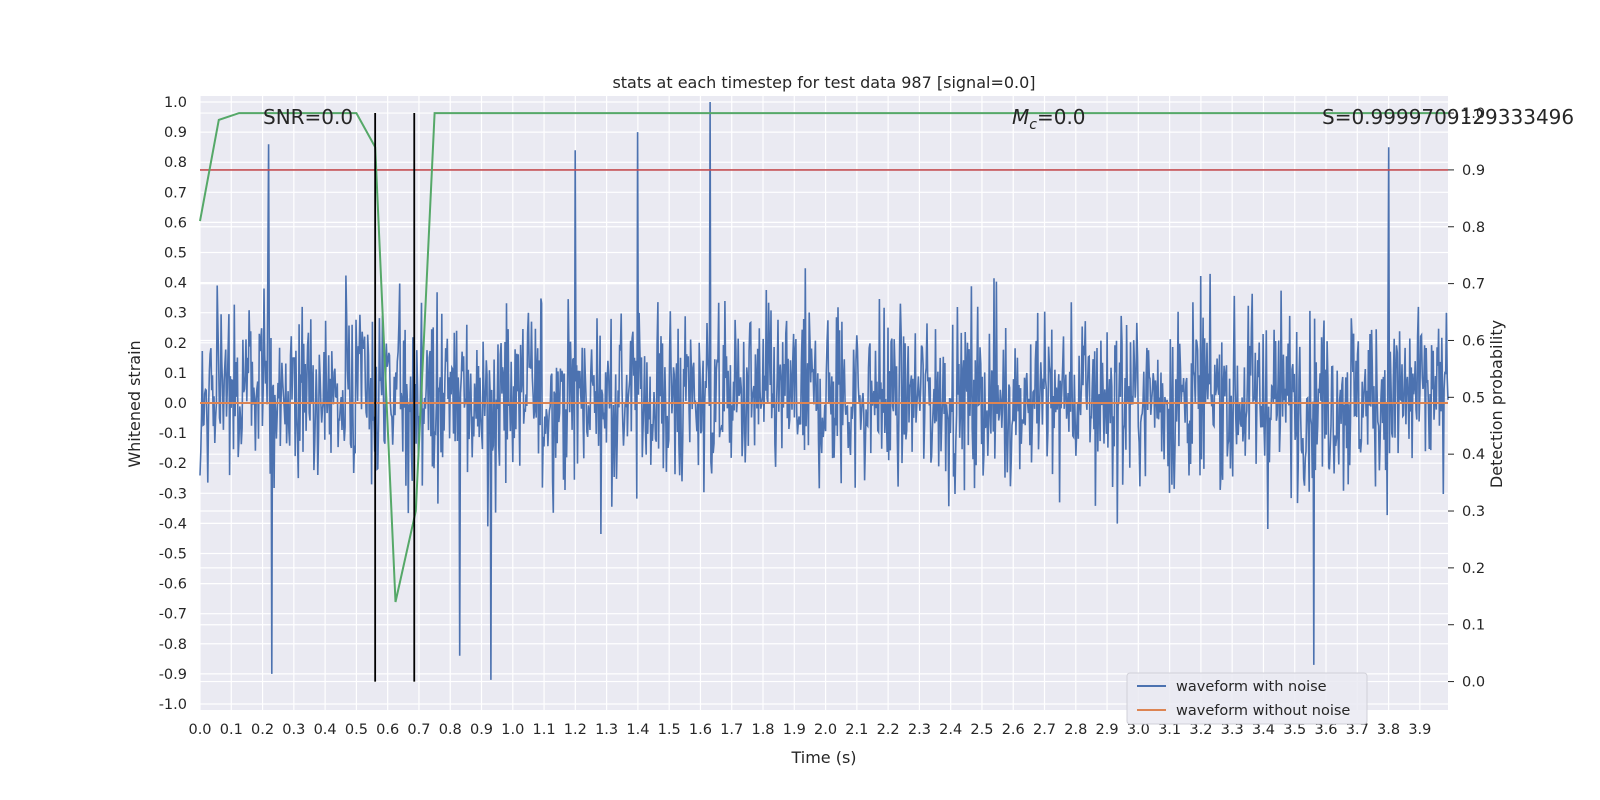  What do you see at coordinates (175, 314) in the screenshot?
I see `y-tick-label-7: 0.3` at bounding box center [175, 314].